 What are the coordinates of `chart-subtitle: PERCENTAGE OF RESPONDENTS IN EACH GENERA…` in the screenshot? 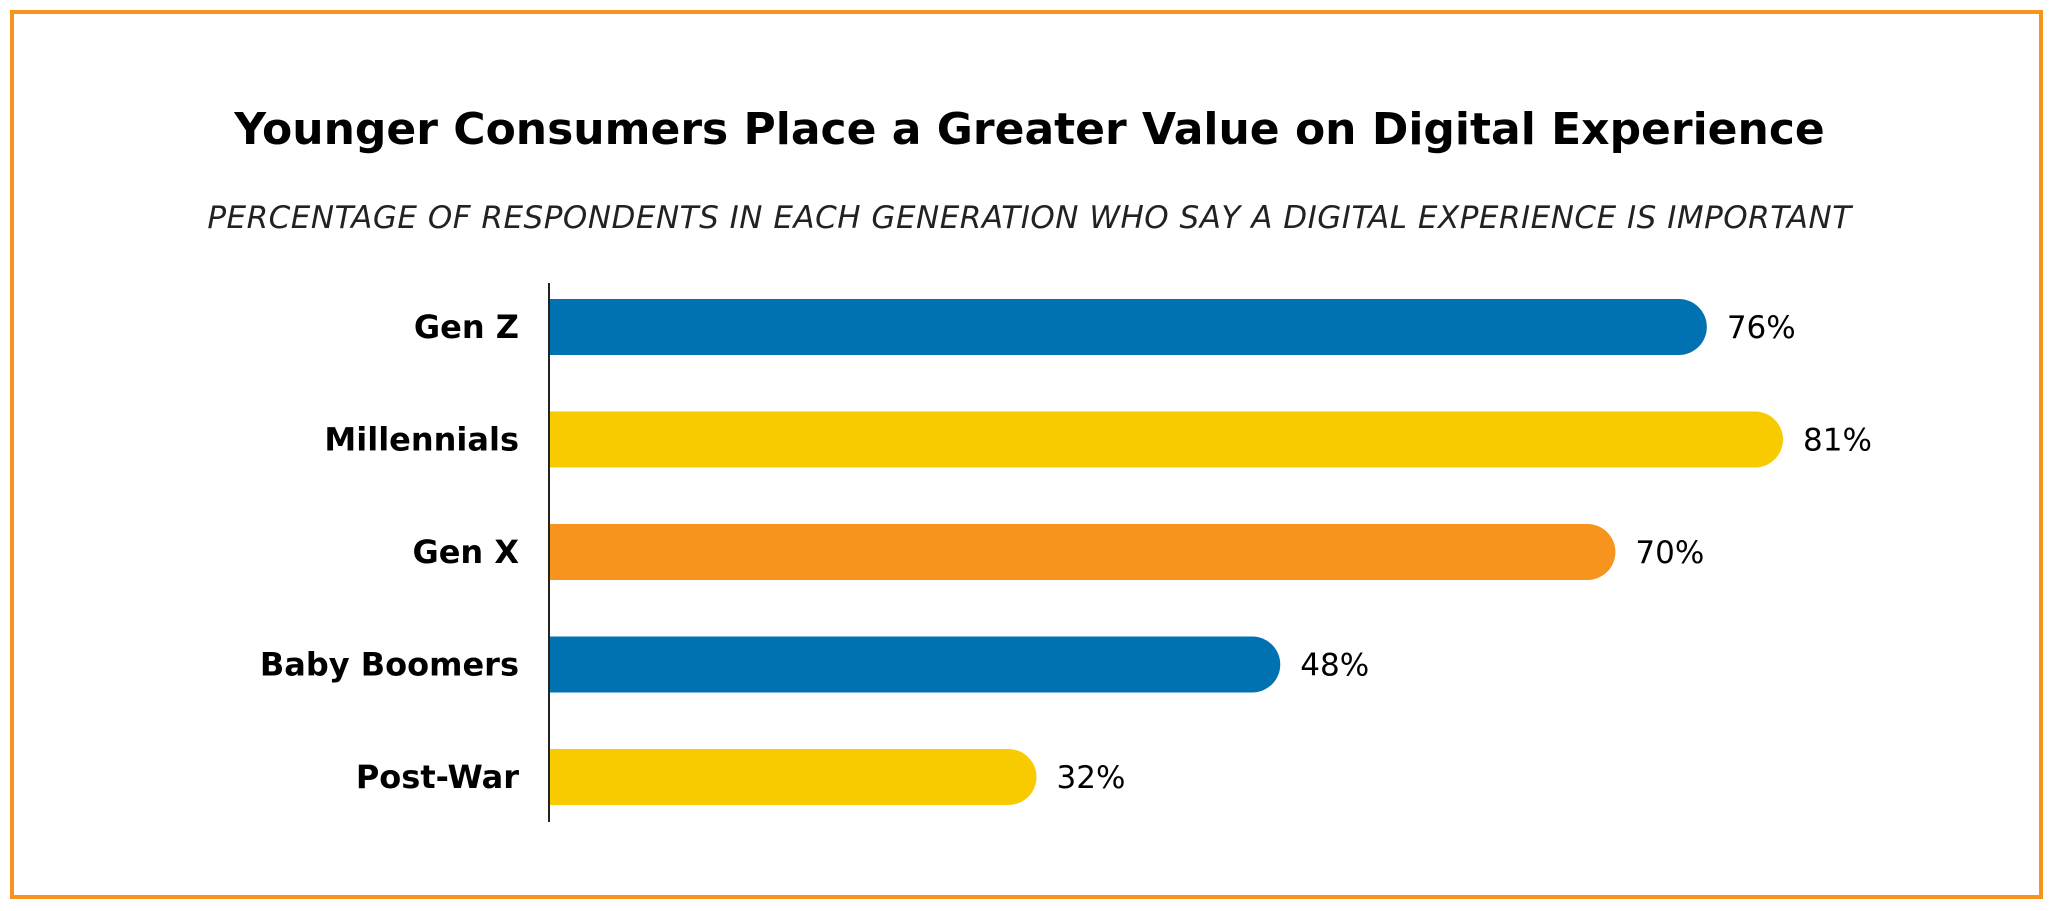 It's located at (1029, 218).